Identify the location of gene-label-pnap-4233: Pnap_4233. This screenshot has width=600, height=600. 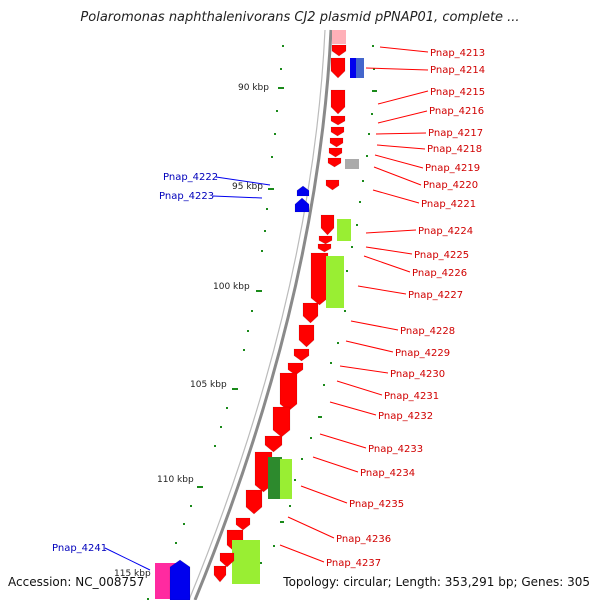
(395, 449).